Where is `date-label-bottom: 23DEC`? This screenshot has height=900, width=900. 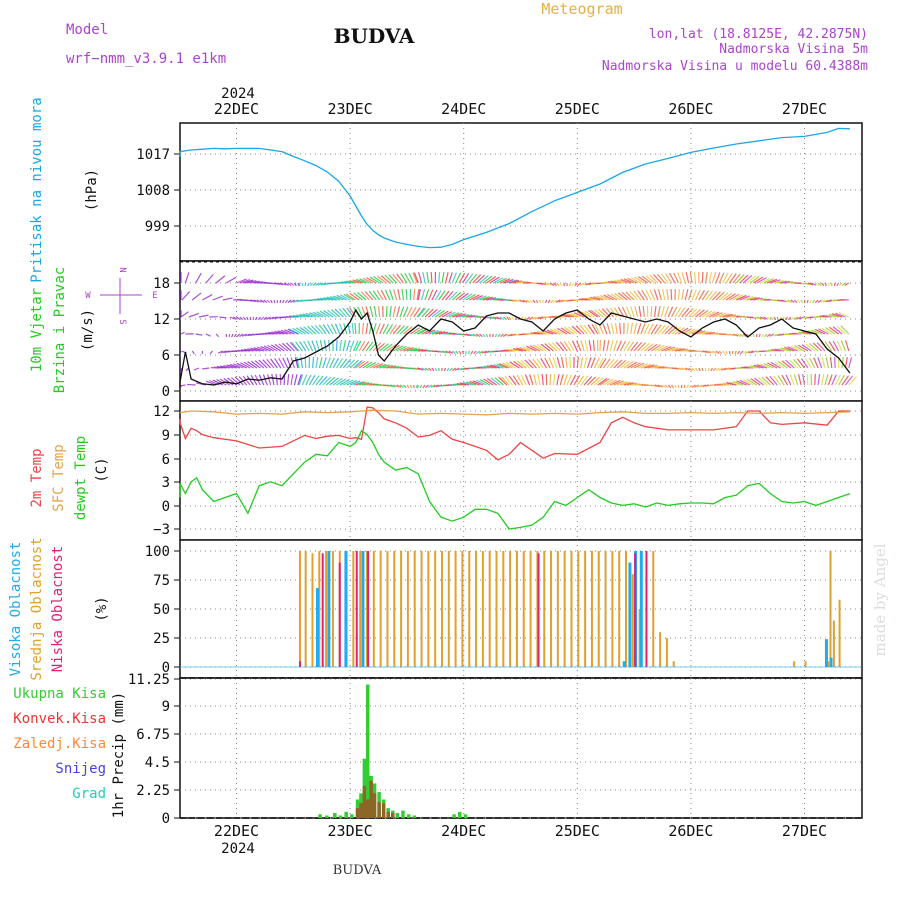
date-label-bottom: 23DEC is located at coordinates (350, 831).